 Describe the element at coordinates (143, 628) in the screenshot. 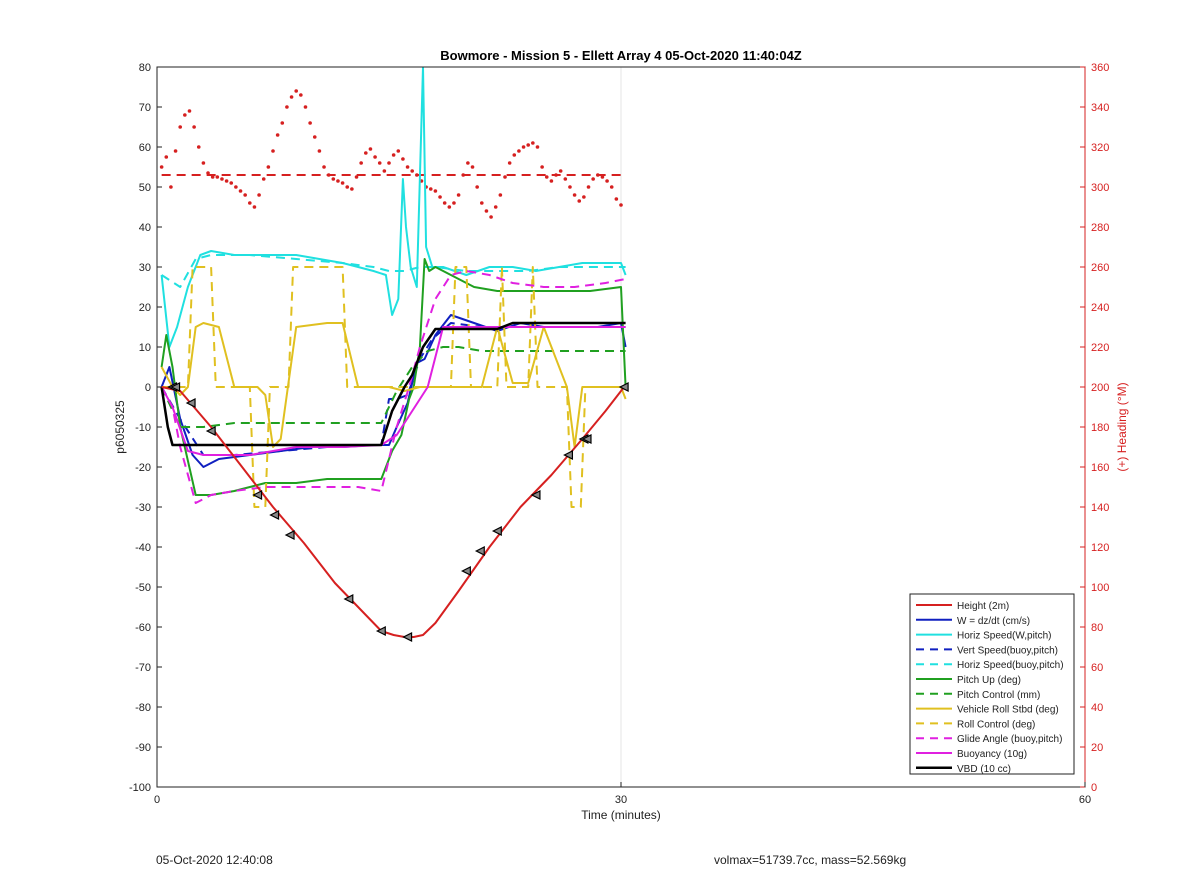

I see `y-tick-label: -60` at that location.